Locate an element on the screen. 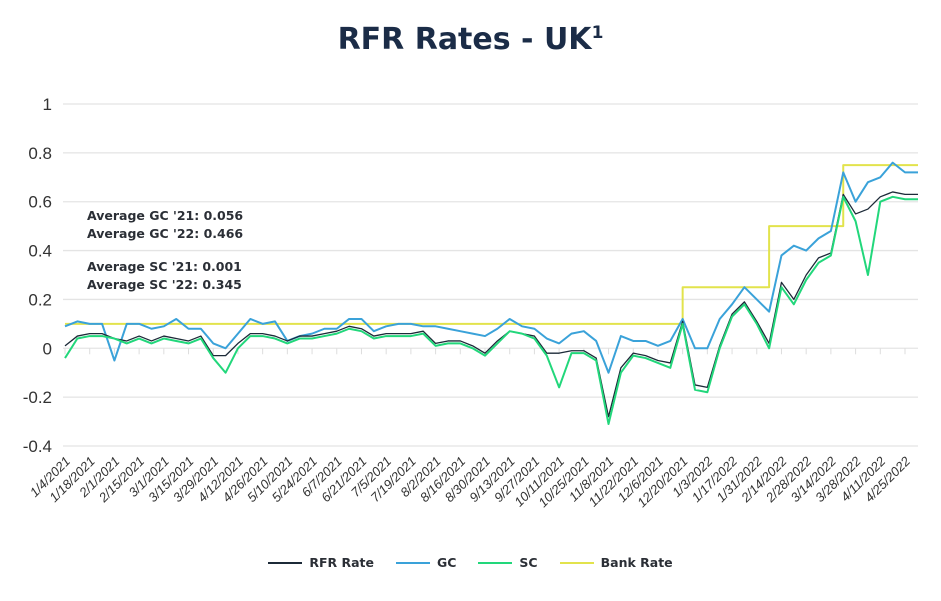  title-footnote-mark: 1 is located at coordinates (597, 33).